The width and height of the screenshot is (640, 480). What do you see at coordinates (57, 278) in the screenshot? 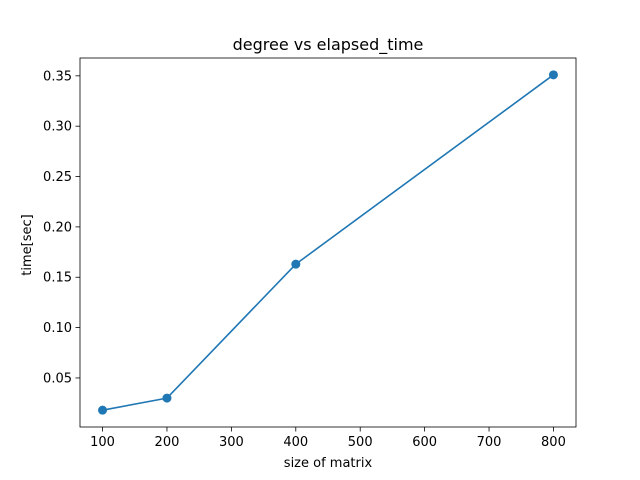
I see `y-tick-label: 0.15` at bounding box center [57, 278].